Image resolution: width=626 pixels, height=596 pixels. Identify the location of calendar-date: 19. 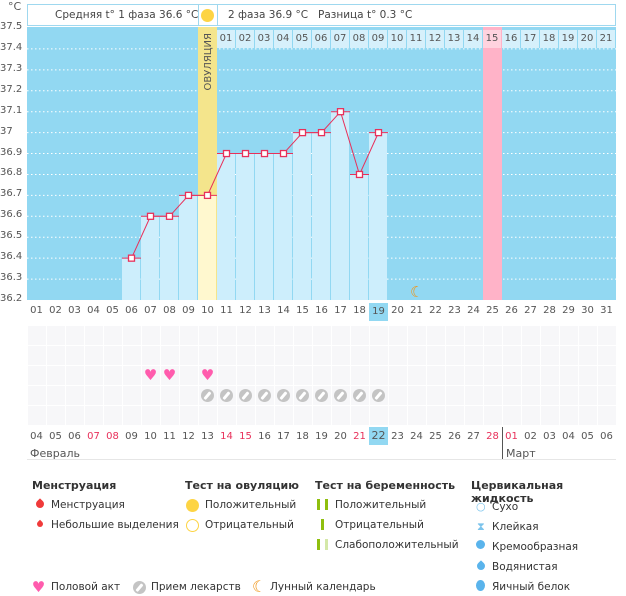
(321, 436).